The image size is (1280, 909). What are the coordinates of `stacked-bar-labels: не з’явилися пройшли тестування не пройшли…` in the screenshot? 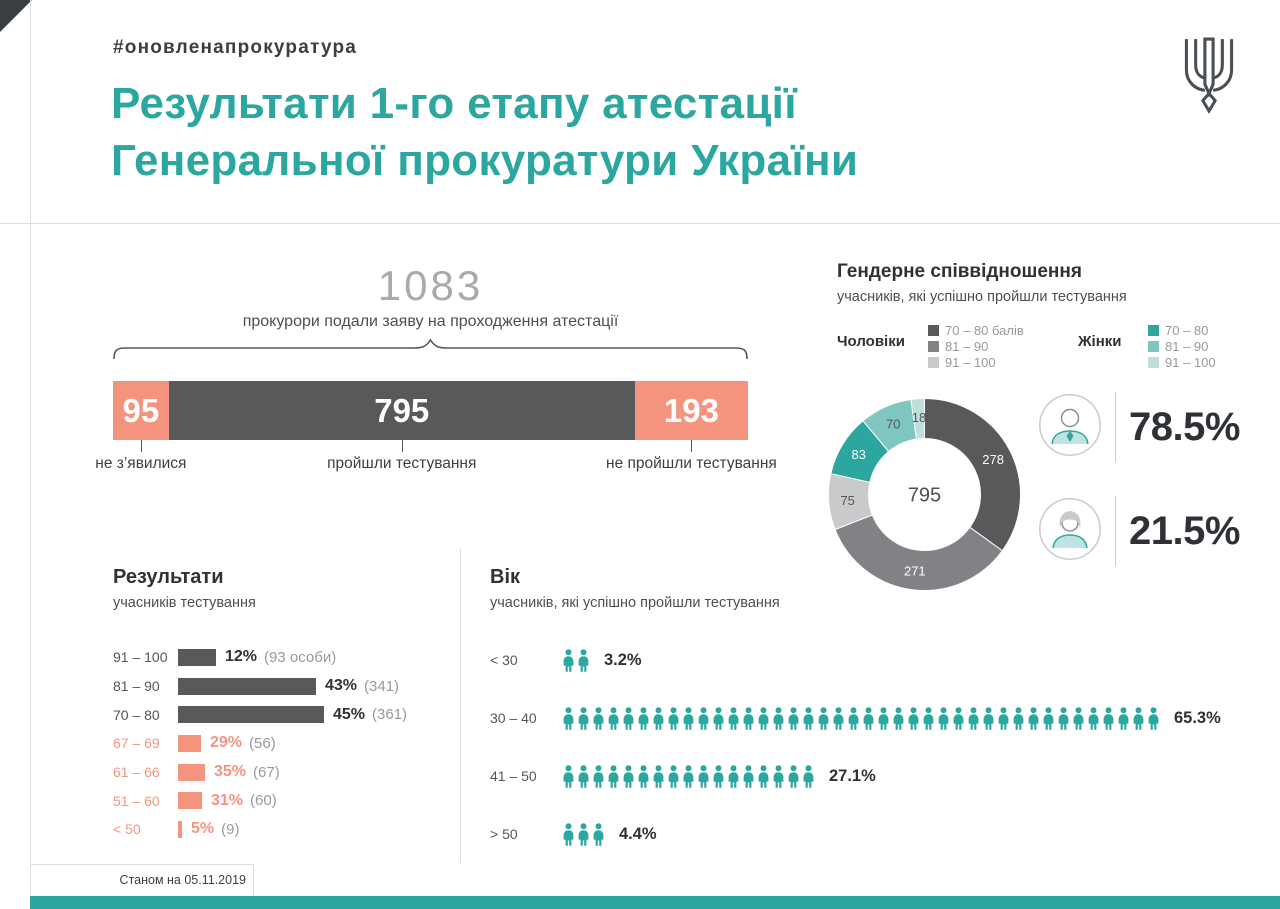 It's located at (436, 460).